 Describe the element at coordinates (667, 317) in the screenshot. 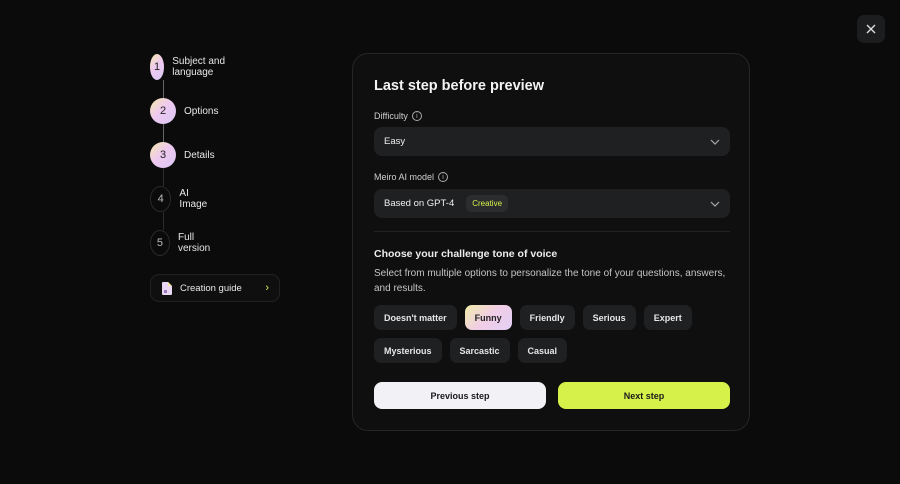

I see `tone-option: Expert` at that location.